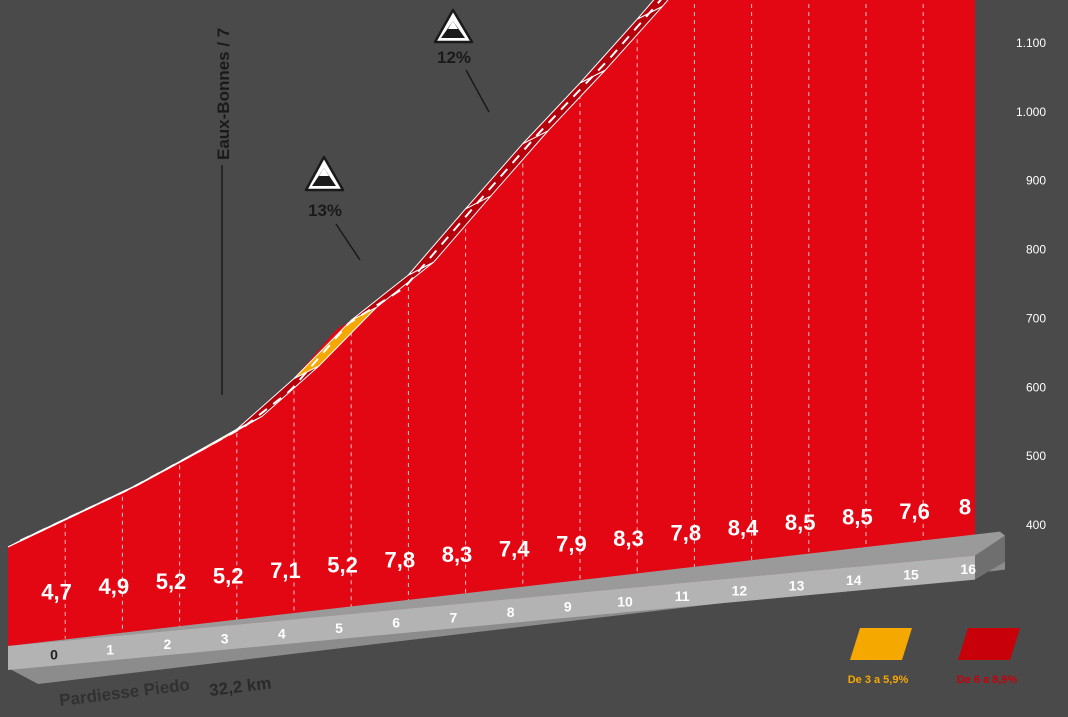  I want to click on gradient-label: 7,6, so click(914, 511).